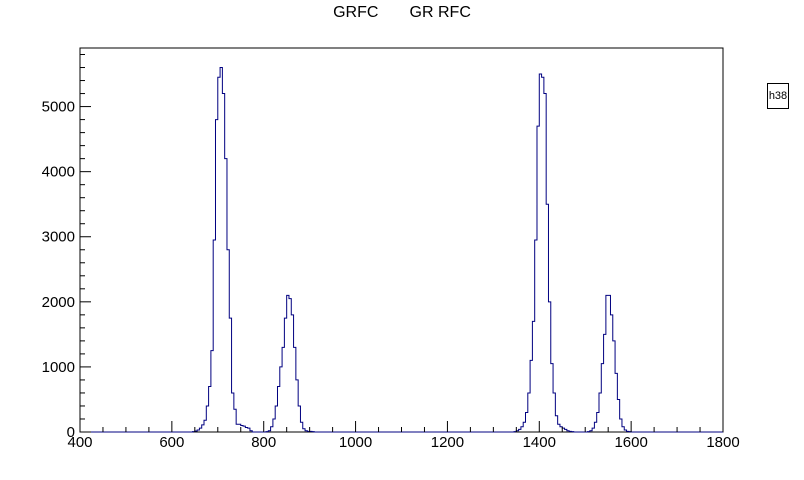  Describe the element at coordinates (263, 442) in the screenshot. I see `x-tick-label: 800` at that location.